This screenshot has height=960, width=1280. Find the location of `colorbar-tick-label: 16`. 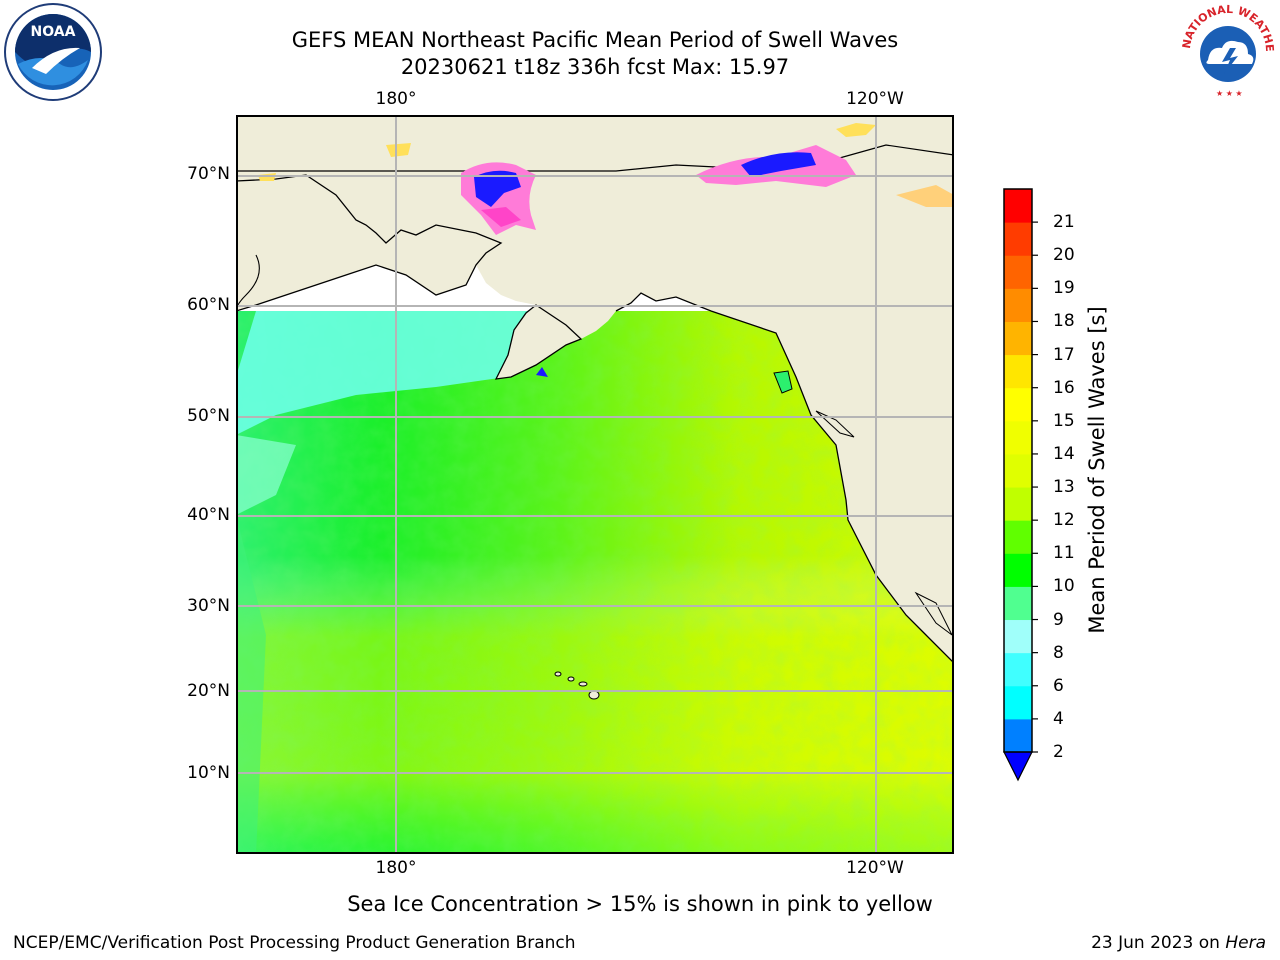

colorbar-tick-label: 16 is located at coordinates (1064, 387).